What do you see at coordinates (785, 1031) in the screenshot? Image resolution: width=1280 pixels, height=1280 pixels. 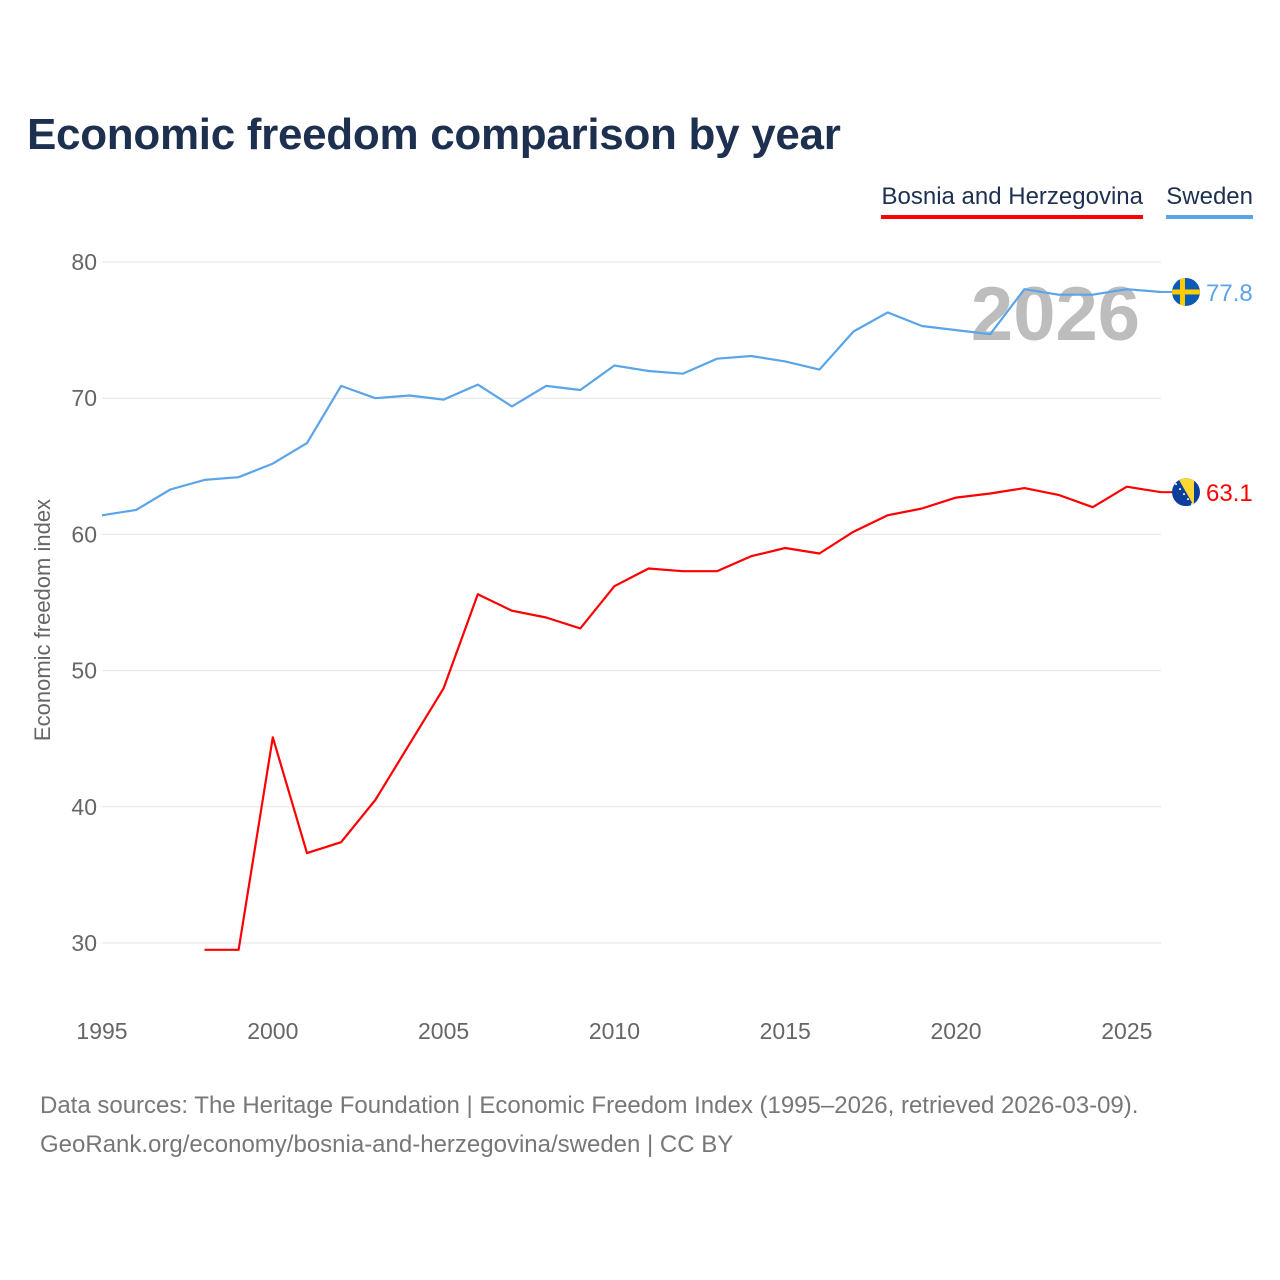 I see `x-tick-label: 2015` at bounding box center [785, 1031].